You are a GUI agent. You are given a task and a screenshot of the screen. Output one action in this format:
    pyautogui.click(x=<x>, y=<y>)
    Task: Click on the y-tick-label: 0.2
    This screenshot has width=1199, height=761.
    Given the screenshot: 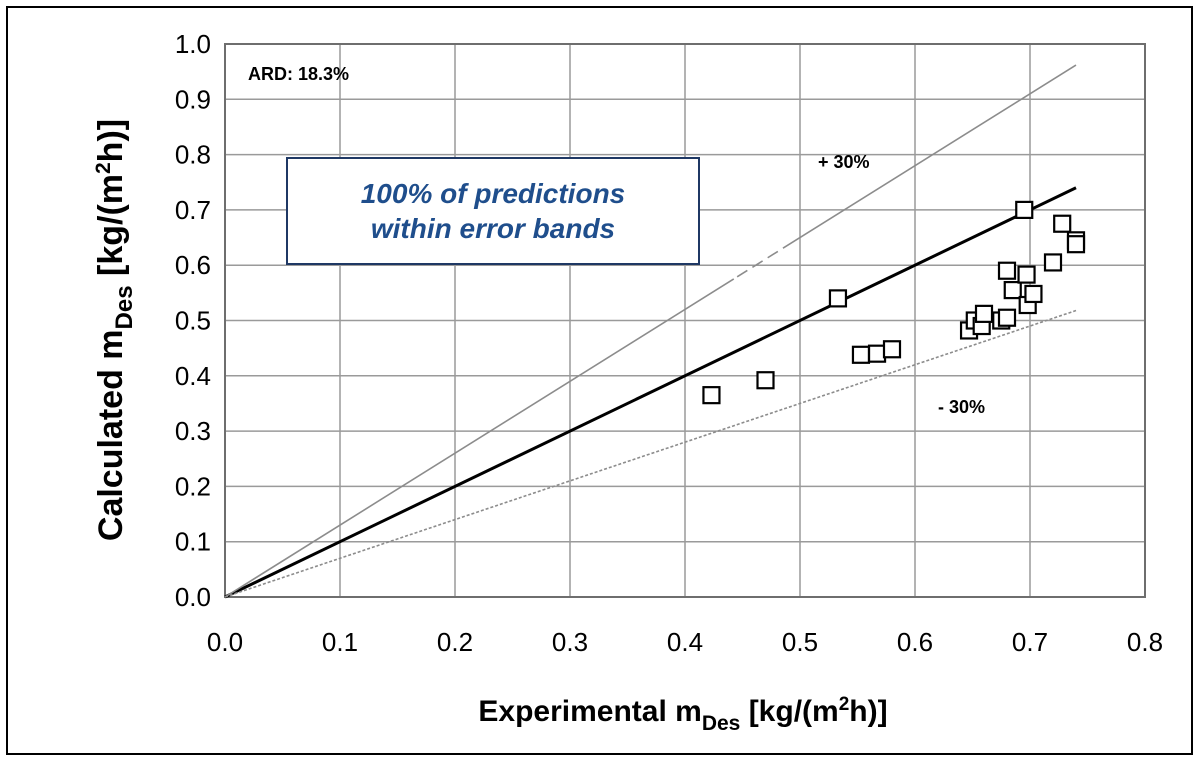 What is the action you would take?
    pyautogui.click(x=193, y=486)
    